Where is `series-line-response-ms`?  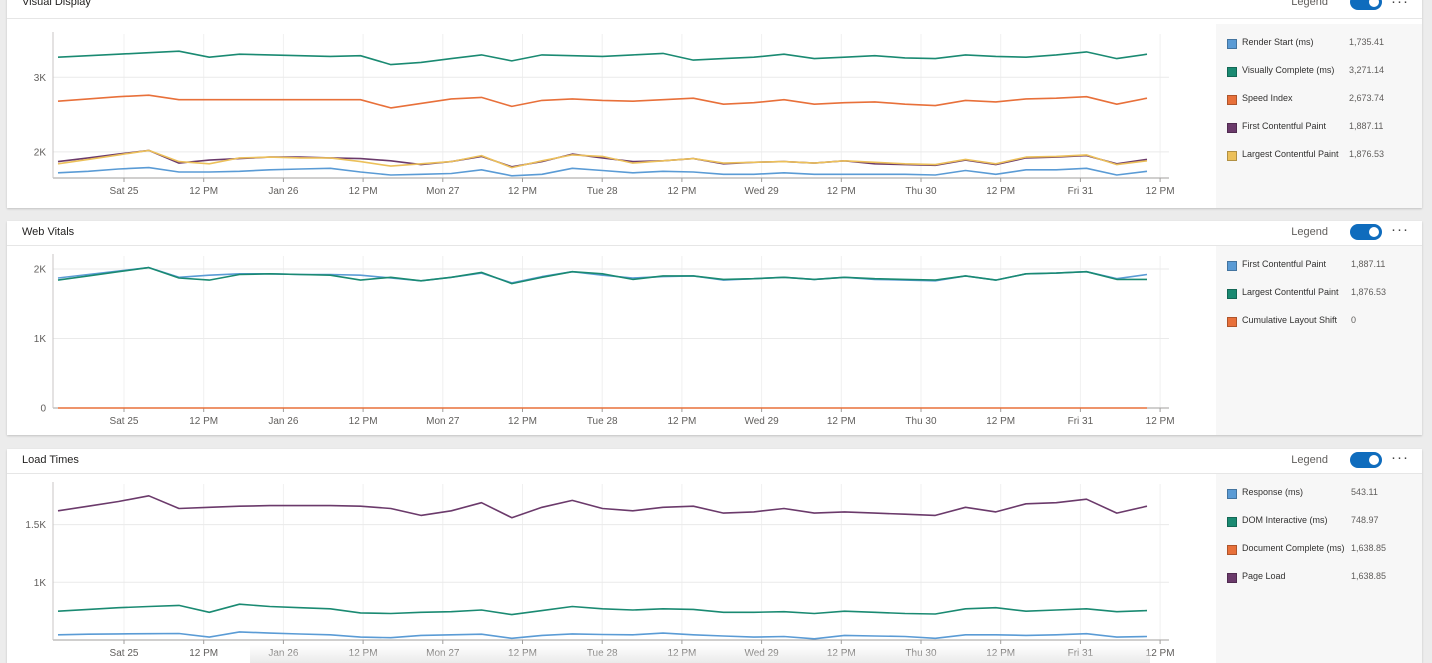 series-line-response-ms is located at coordinates (602, 635).